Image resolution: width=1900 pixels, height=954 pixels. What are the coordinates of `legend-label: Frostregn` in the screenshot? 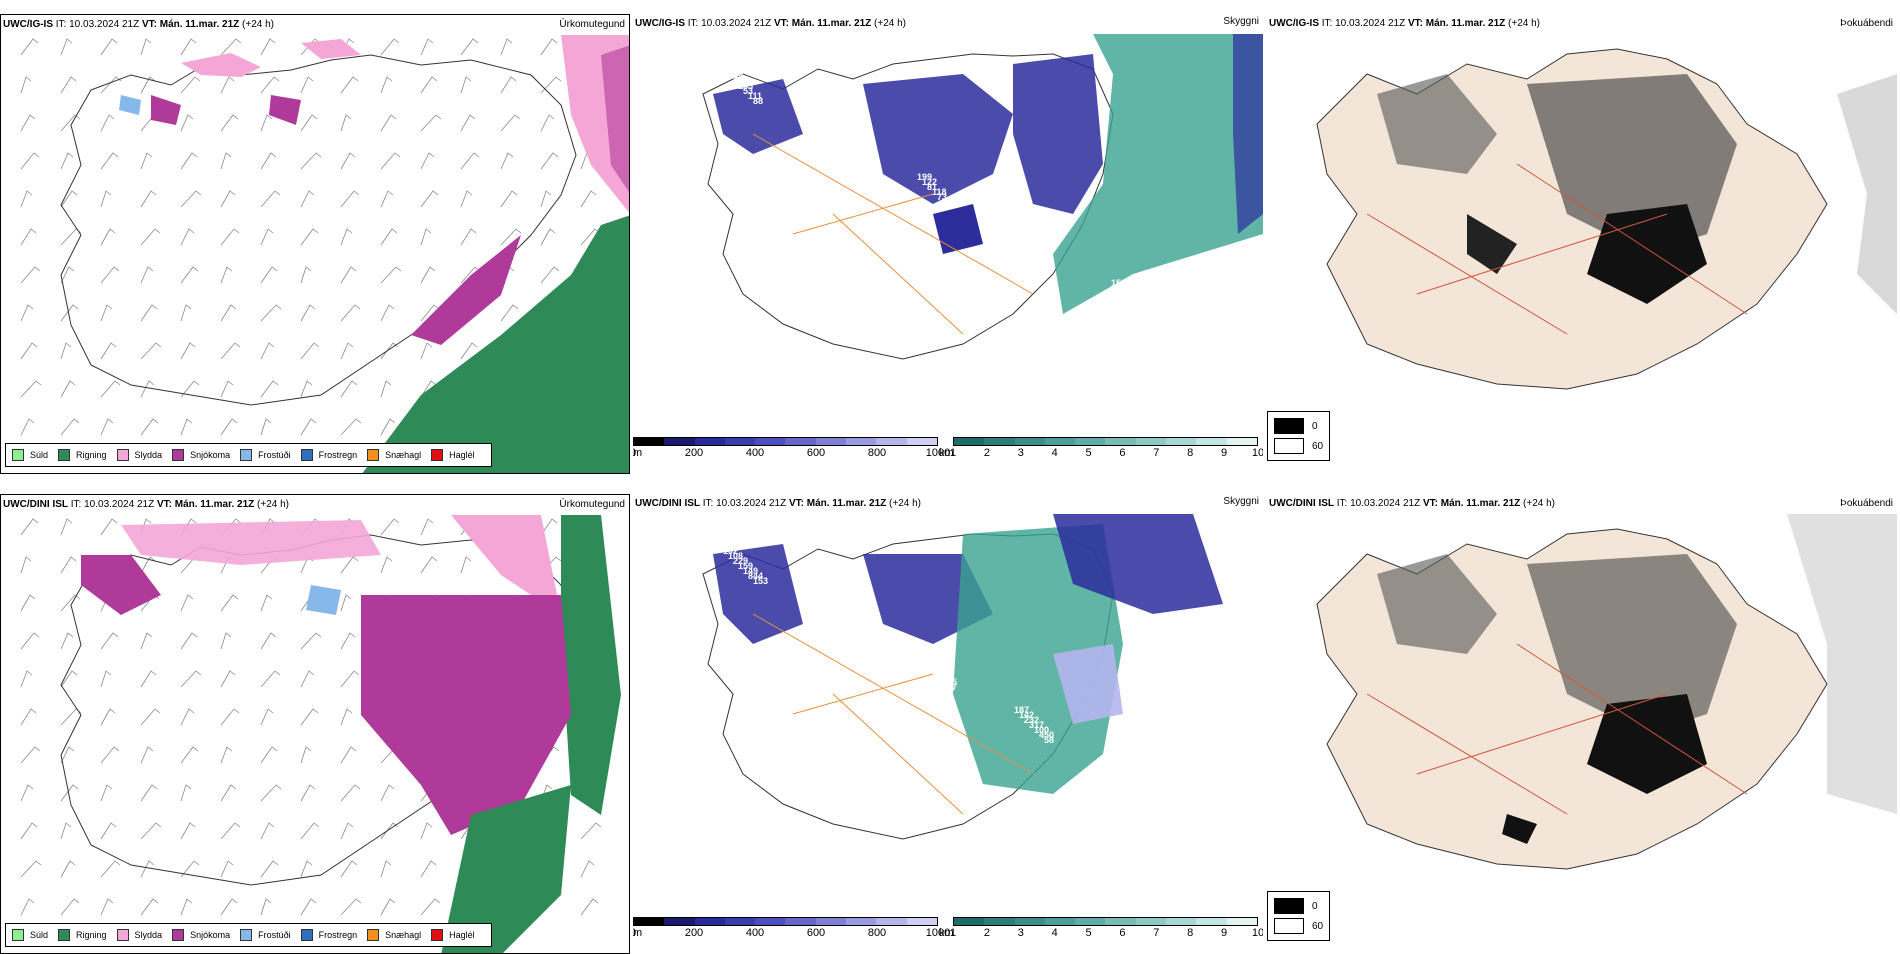 It's located at (338, 935).